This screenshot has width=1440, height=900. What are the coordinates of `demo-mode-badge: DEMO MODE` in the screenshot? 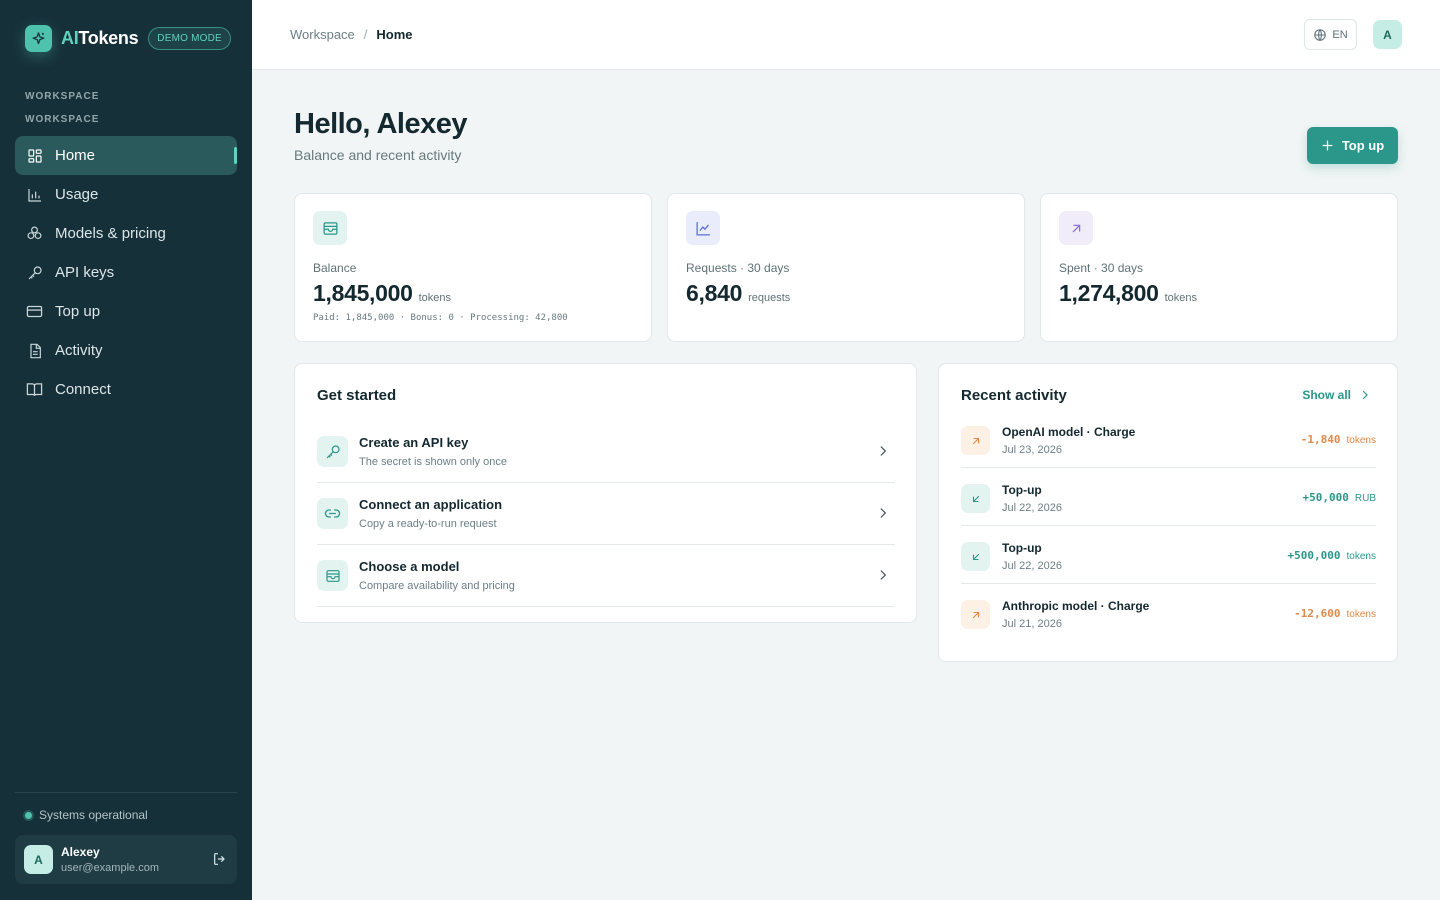 It's located at (189, 38).